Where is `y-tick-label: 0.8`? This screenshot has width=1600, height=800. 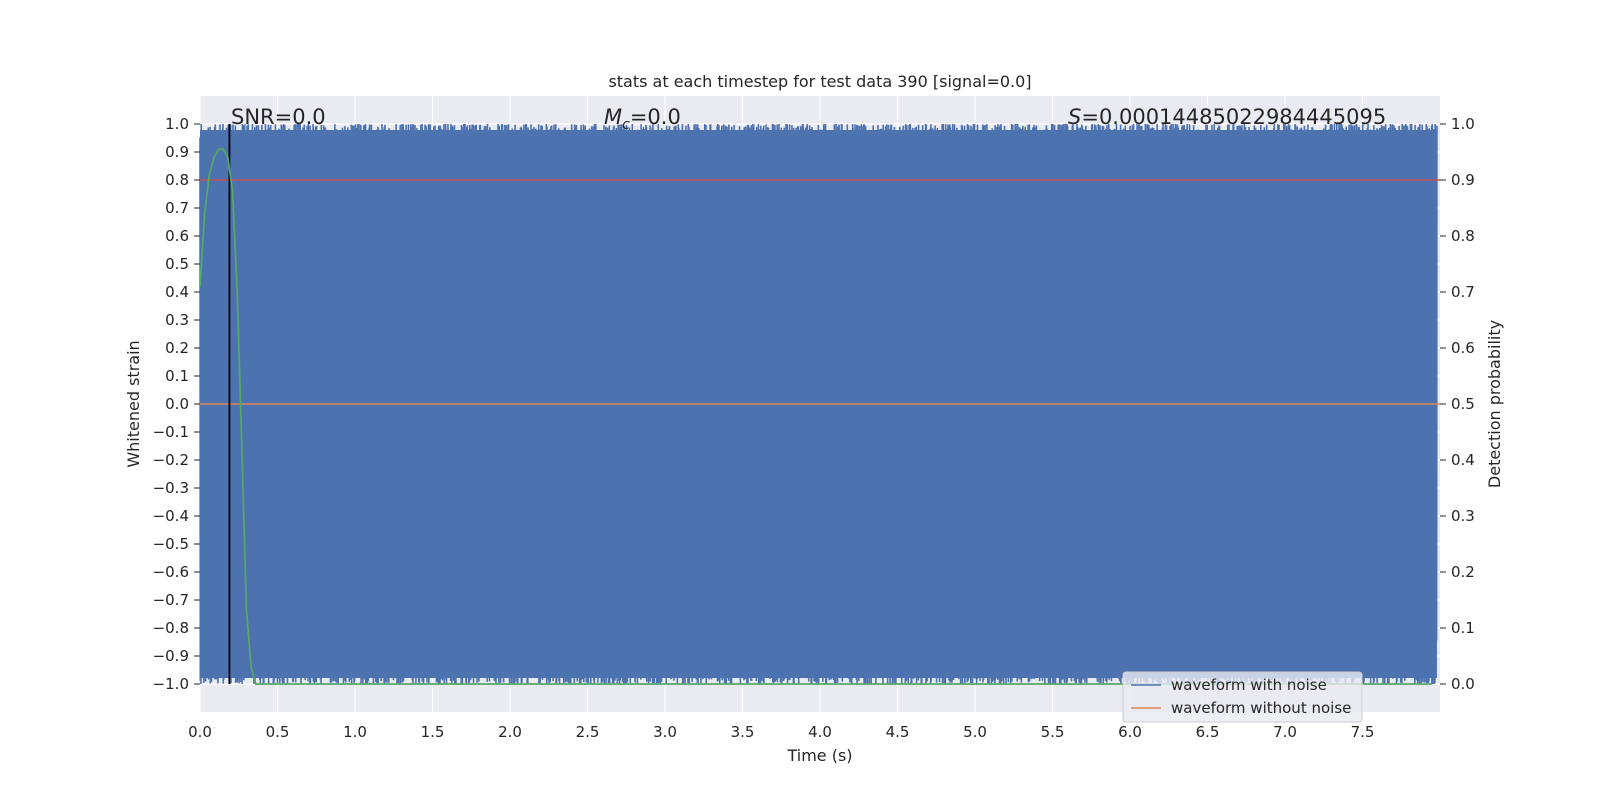 y-tick-label: 0.8 is located at coordinates (177, 180).